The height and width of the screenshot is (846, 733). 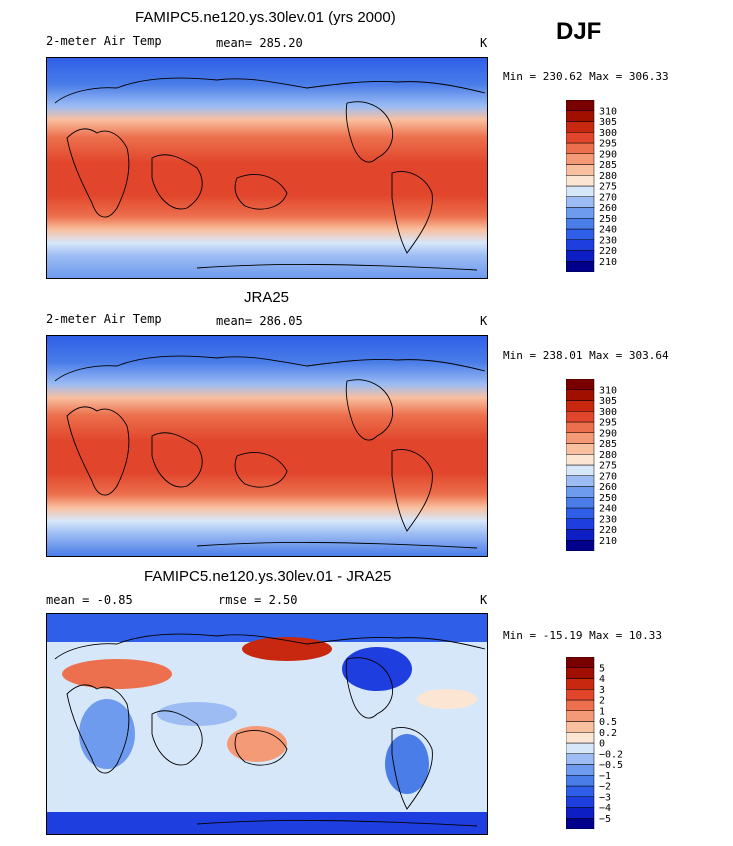 I want to click on panel-2-max-value: 303.64, so click(x=648, y=355).